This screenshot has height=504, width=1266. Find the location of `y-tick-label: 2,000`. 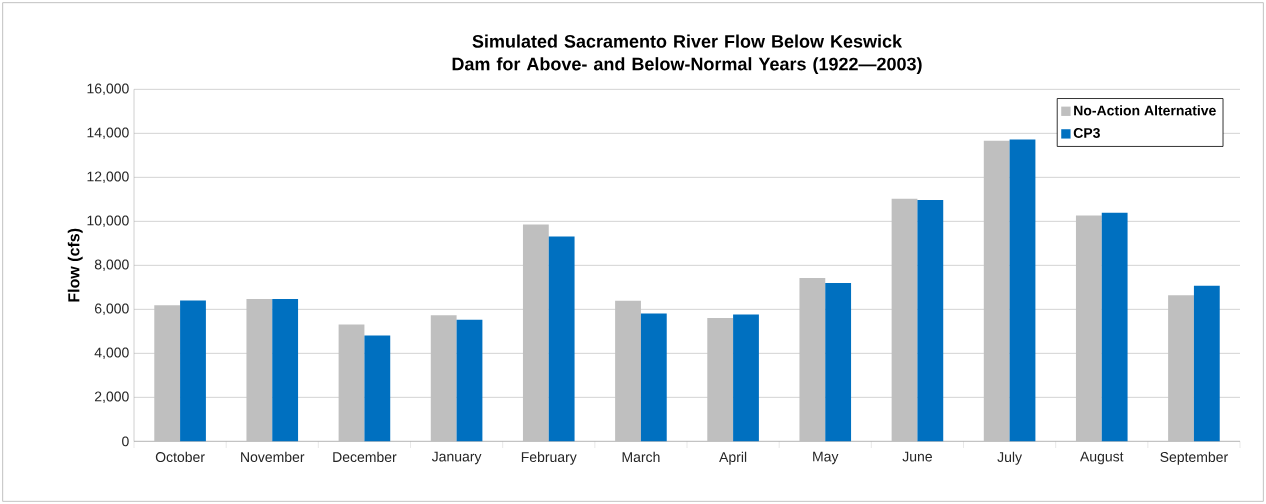

y-tick-label: 2,000 is located at coordinates (111, 397).